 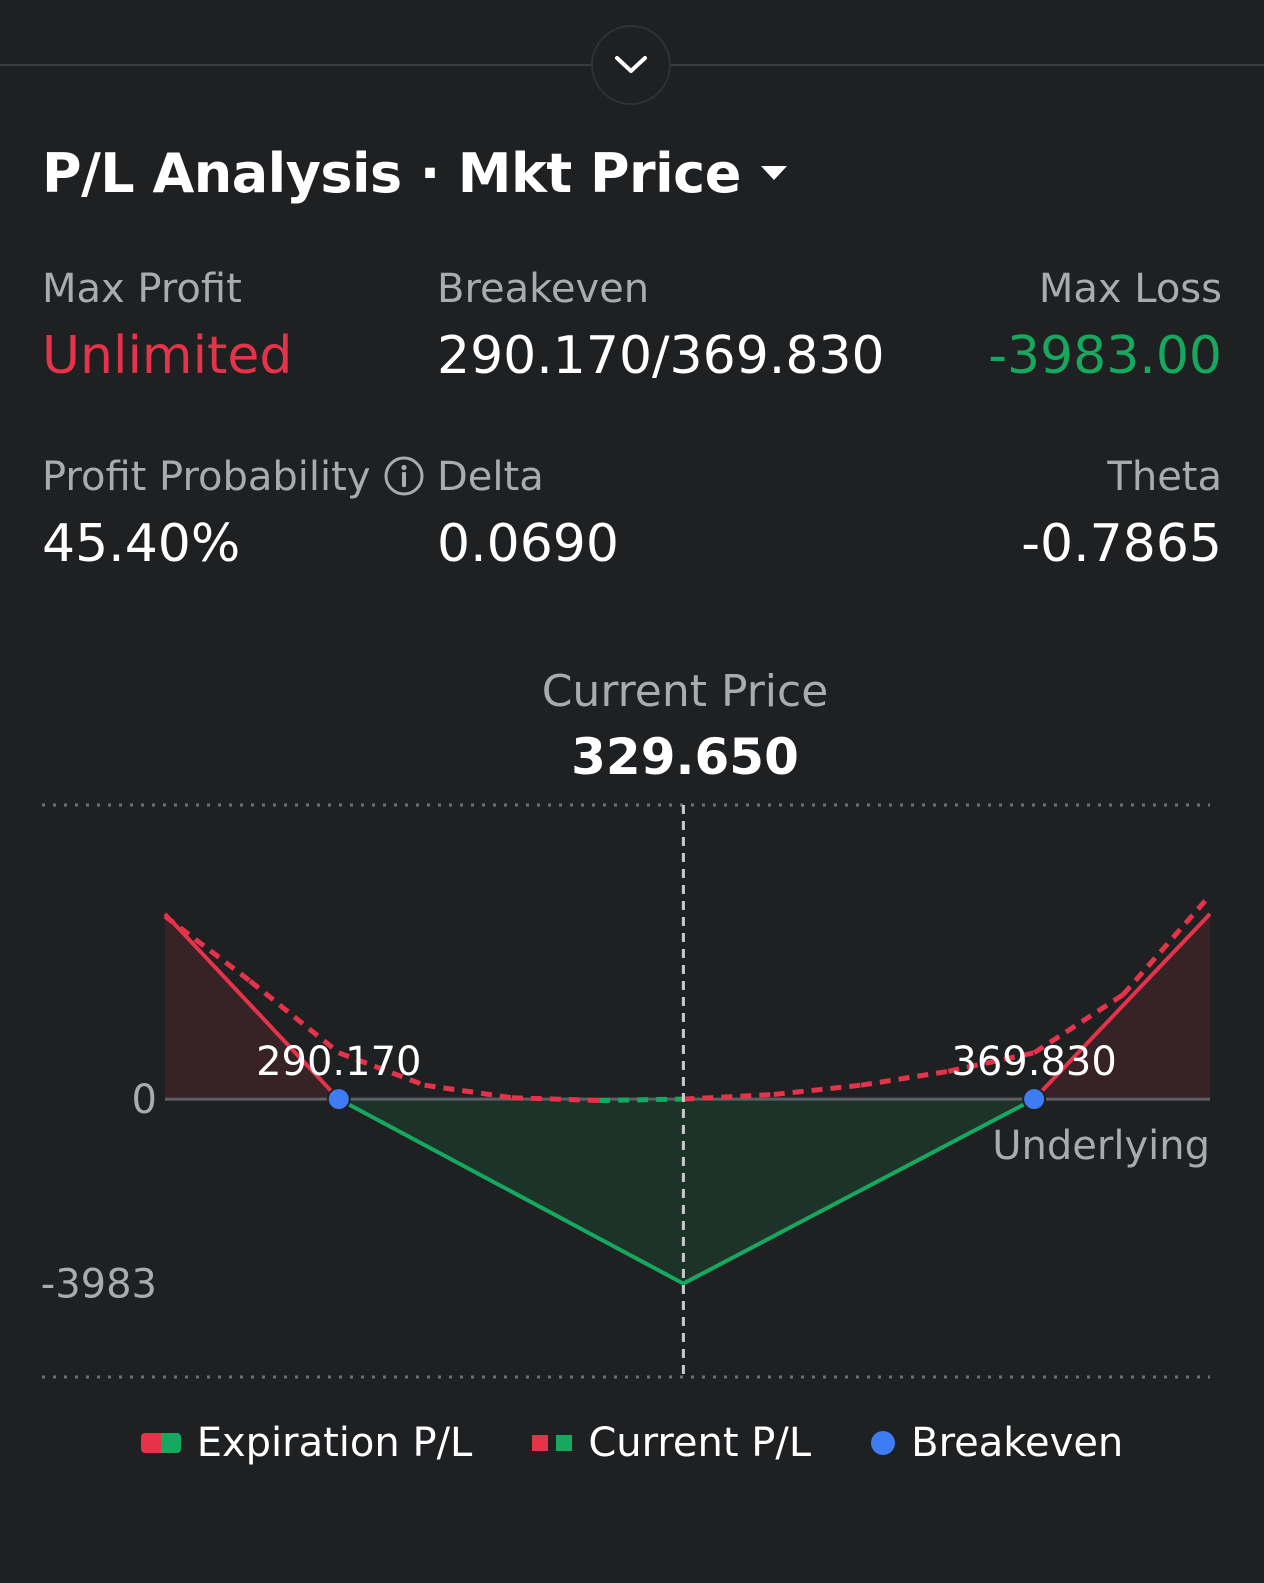 I want to click on theta-stat: Theta -0.7865, so click(x=1121, y=514).